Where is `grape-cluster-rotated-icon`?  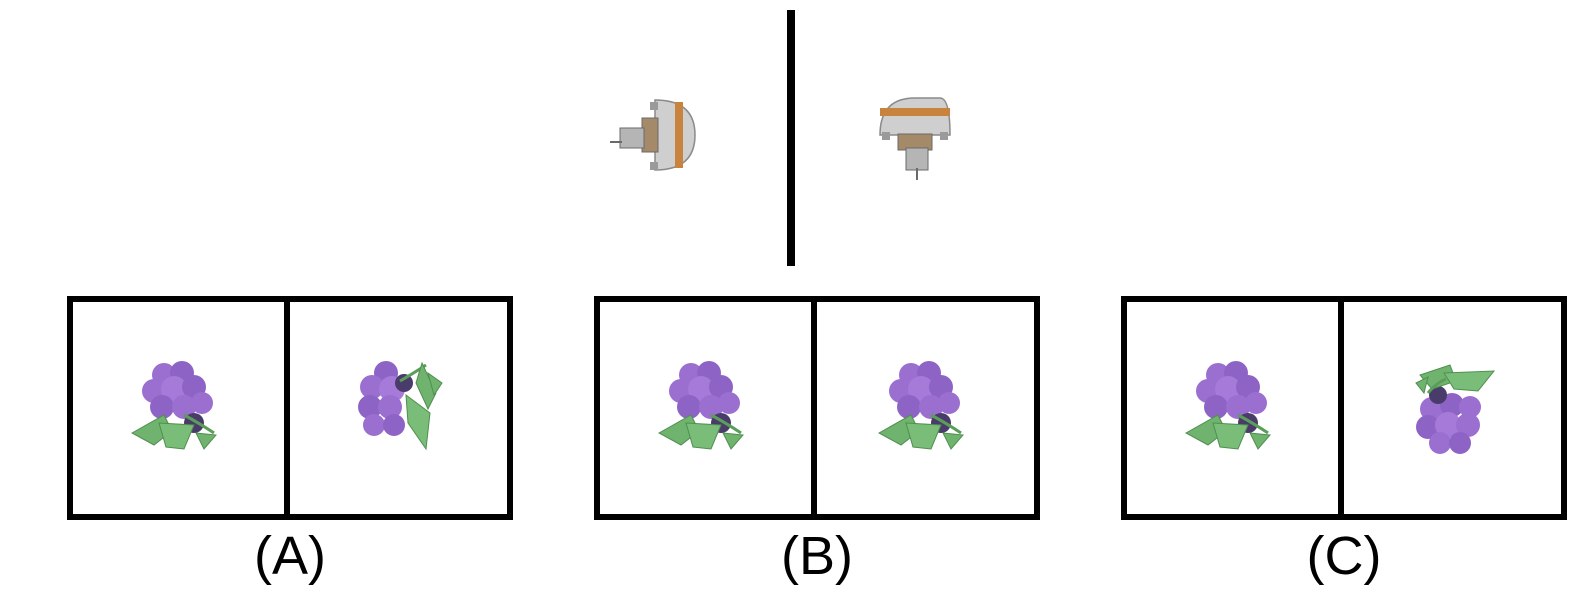
grape-cluster-rotated-icon is located at coordinates (400, 406).